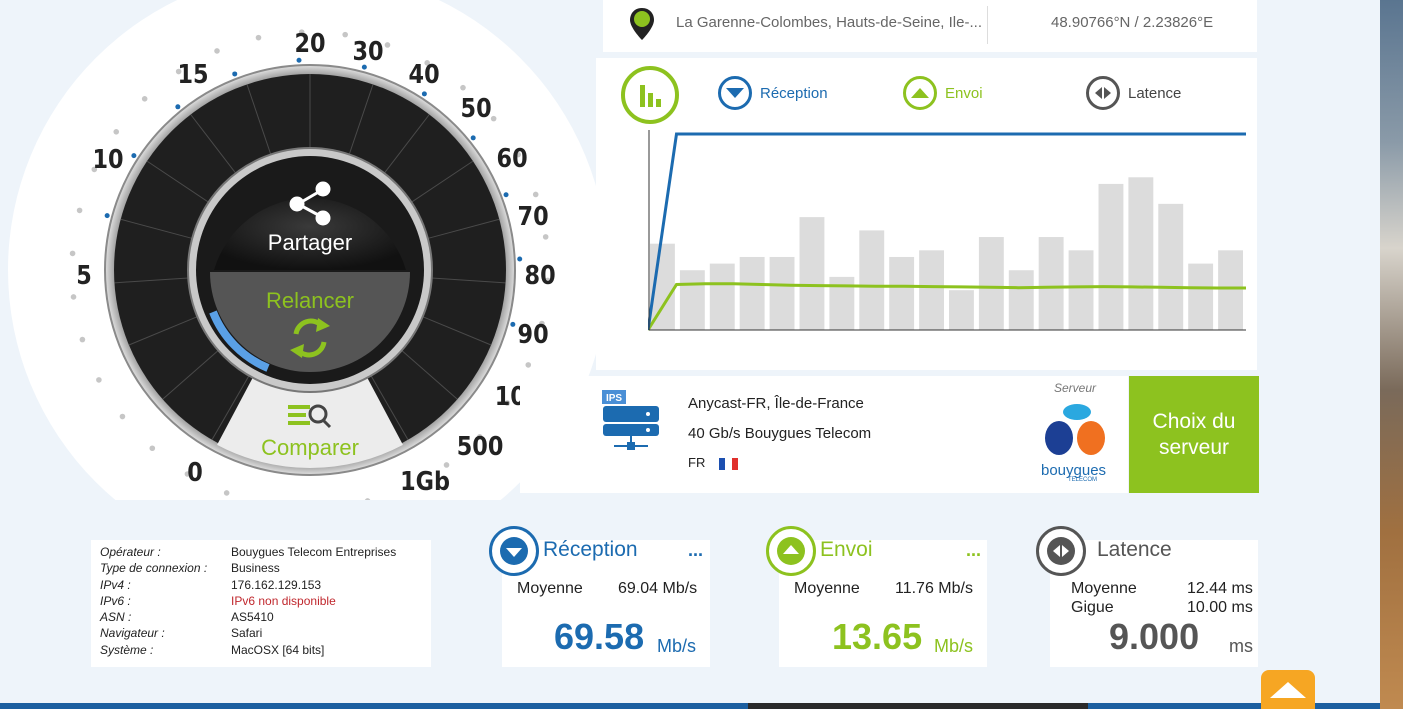 The height and width of the screenshot is (709, 1403). Describe the element at coordinates (735, 93) in the screenshot. I see `download-icon` at that location.